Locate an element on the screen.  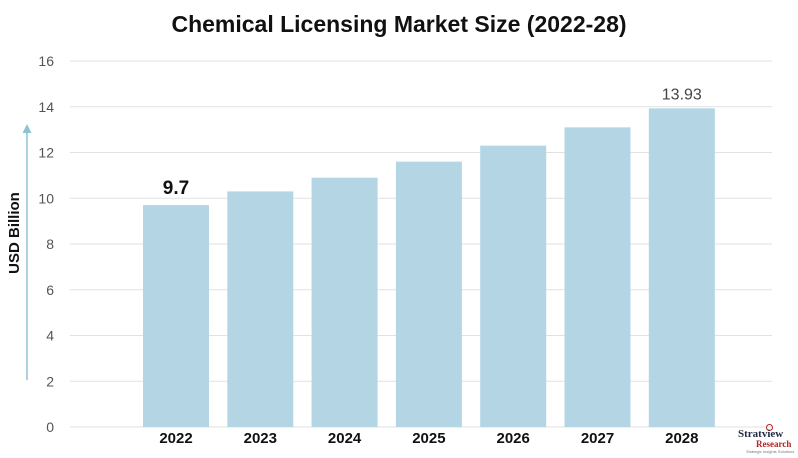
bar-2028 is located at coordinates (681, 267).